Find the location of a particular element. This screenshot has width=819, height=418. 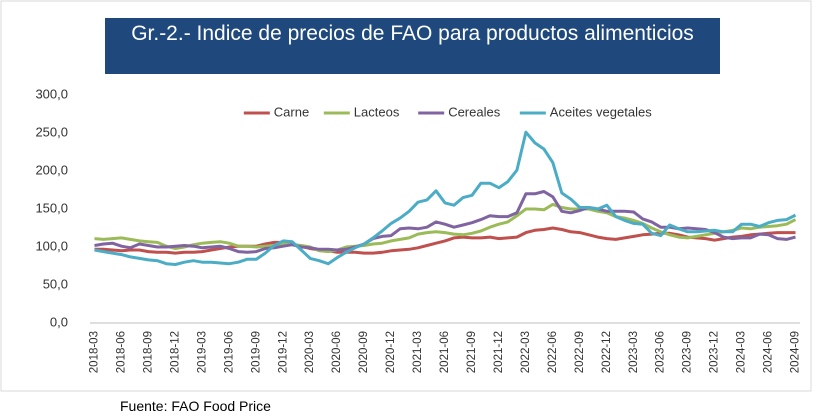

x-tick-label: 2022-06 is located at coordinates (553, 352).